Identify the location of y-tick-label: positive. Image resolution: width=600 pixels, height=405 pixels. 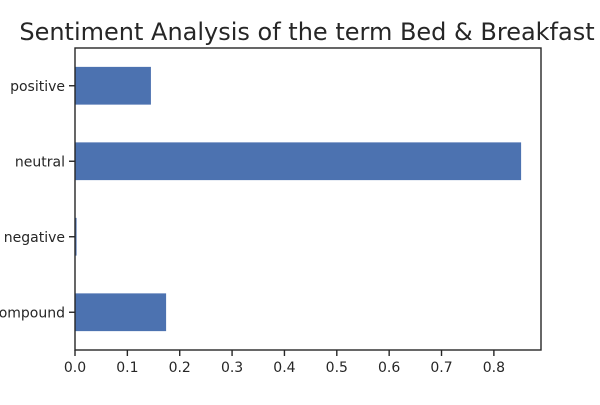
(37, 87).